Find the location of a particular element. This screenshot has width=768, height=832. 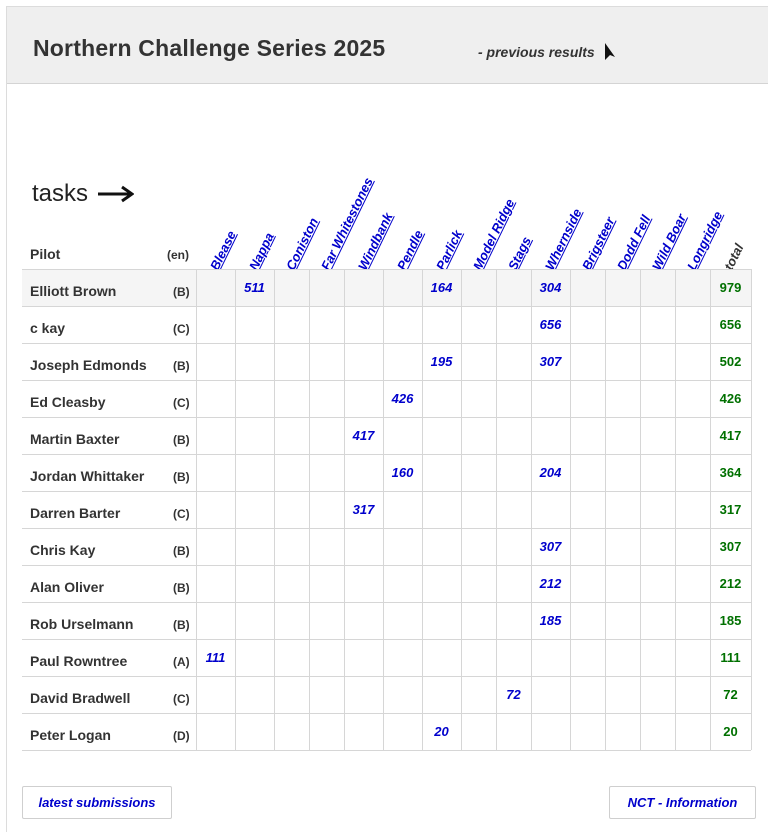

task-score: 304 is located at coordinates (550, 287).